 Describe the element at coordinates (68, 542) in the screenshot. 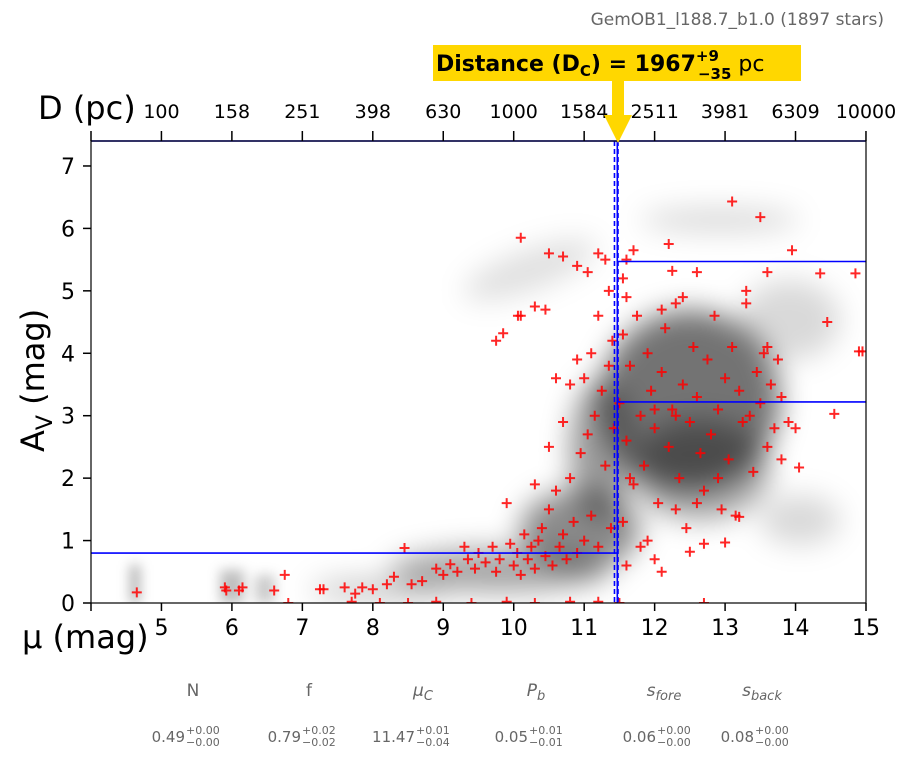

I see `y-tick-label: 1` at that location.